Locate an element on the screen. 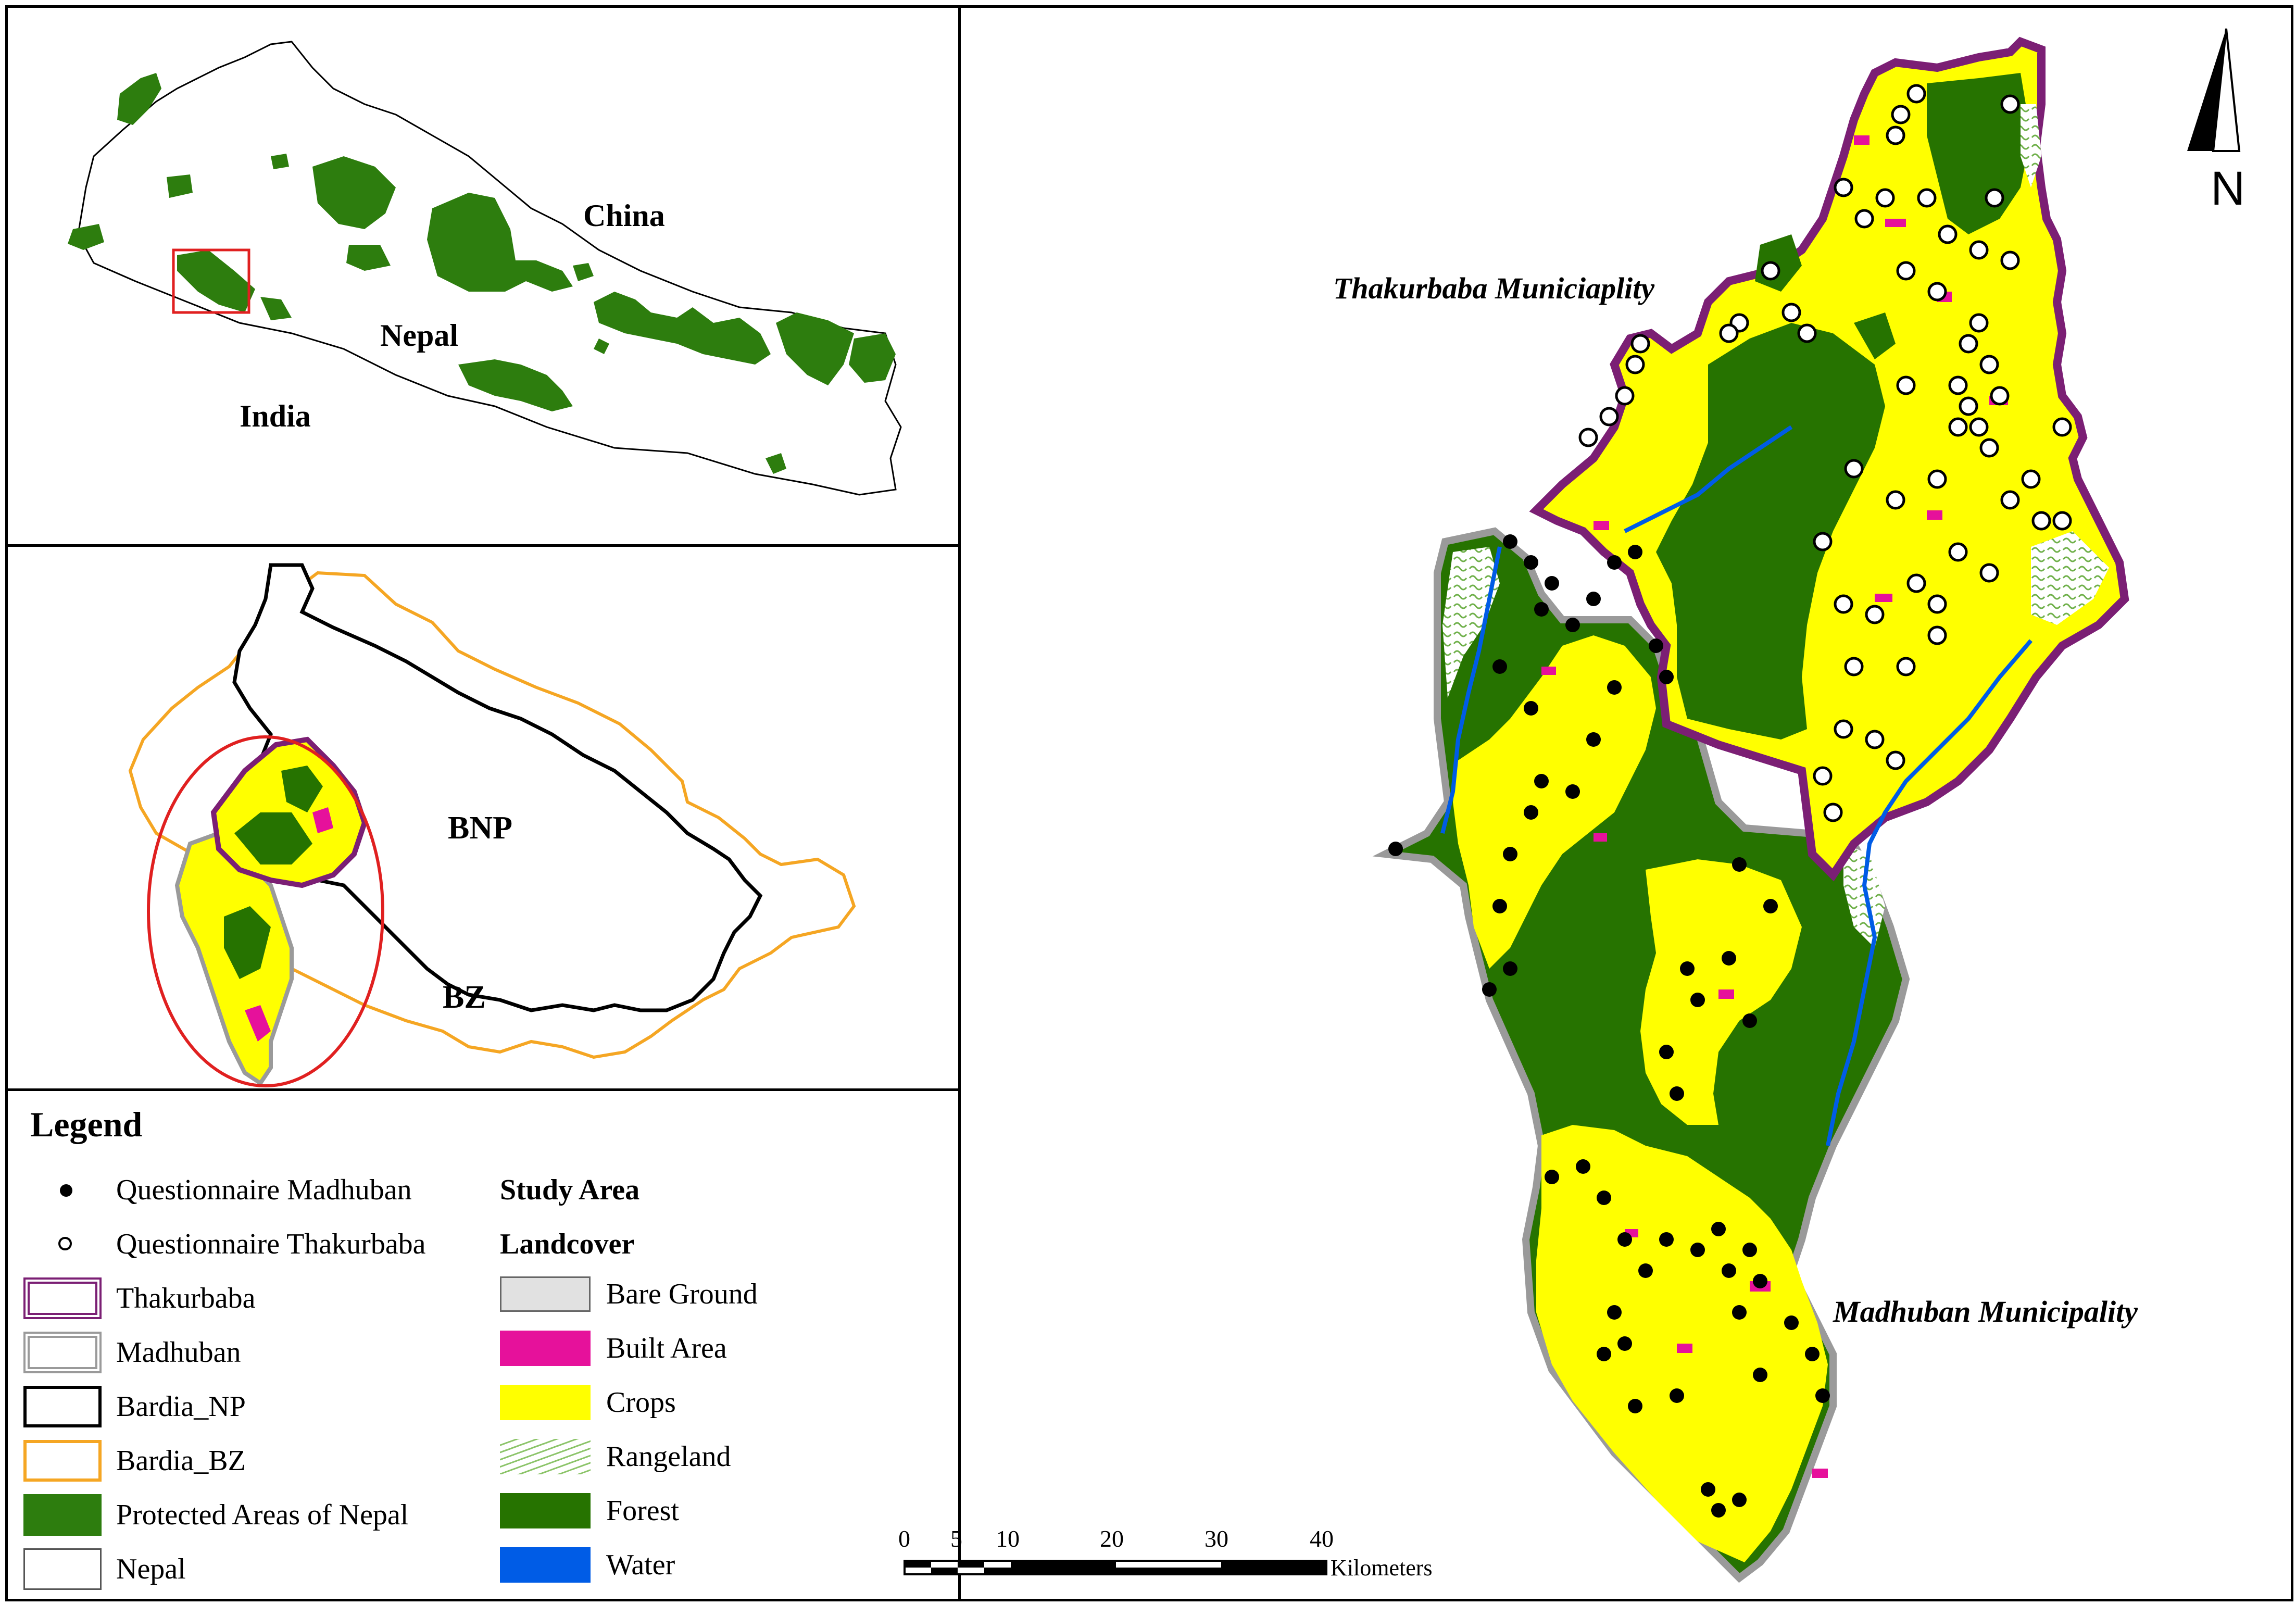 This screenshot has width=2296, height=1604. legend-label: Bardia_BZ is located at coordinates (181, 1461).